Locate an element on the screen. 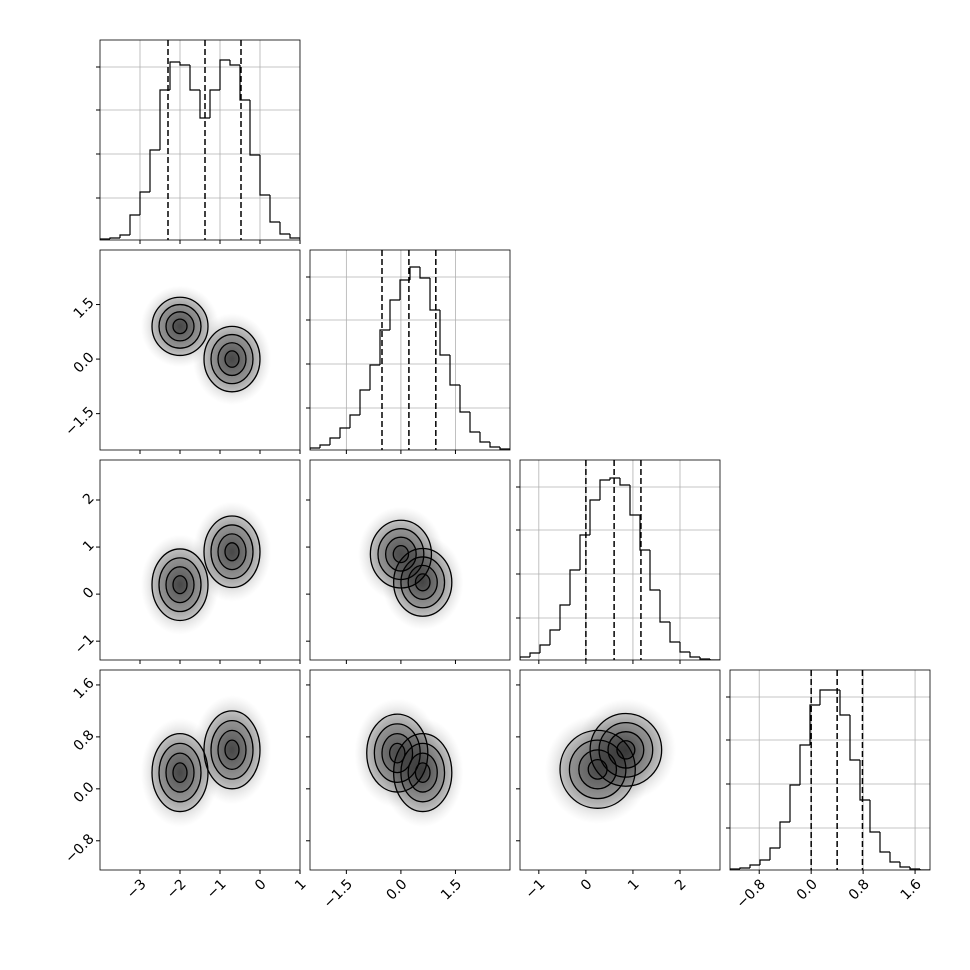 The width and height of the screenshot is (970, 970). x-tick-label: 0.8 is located at coordinates (859, 889).